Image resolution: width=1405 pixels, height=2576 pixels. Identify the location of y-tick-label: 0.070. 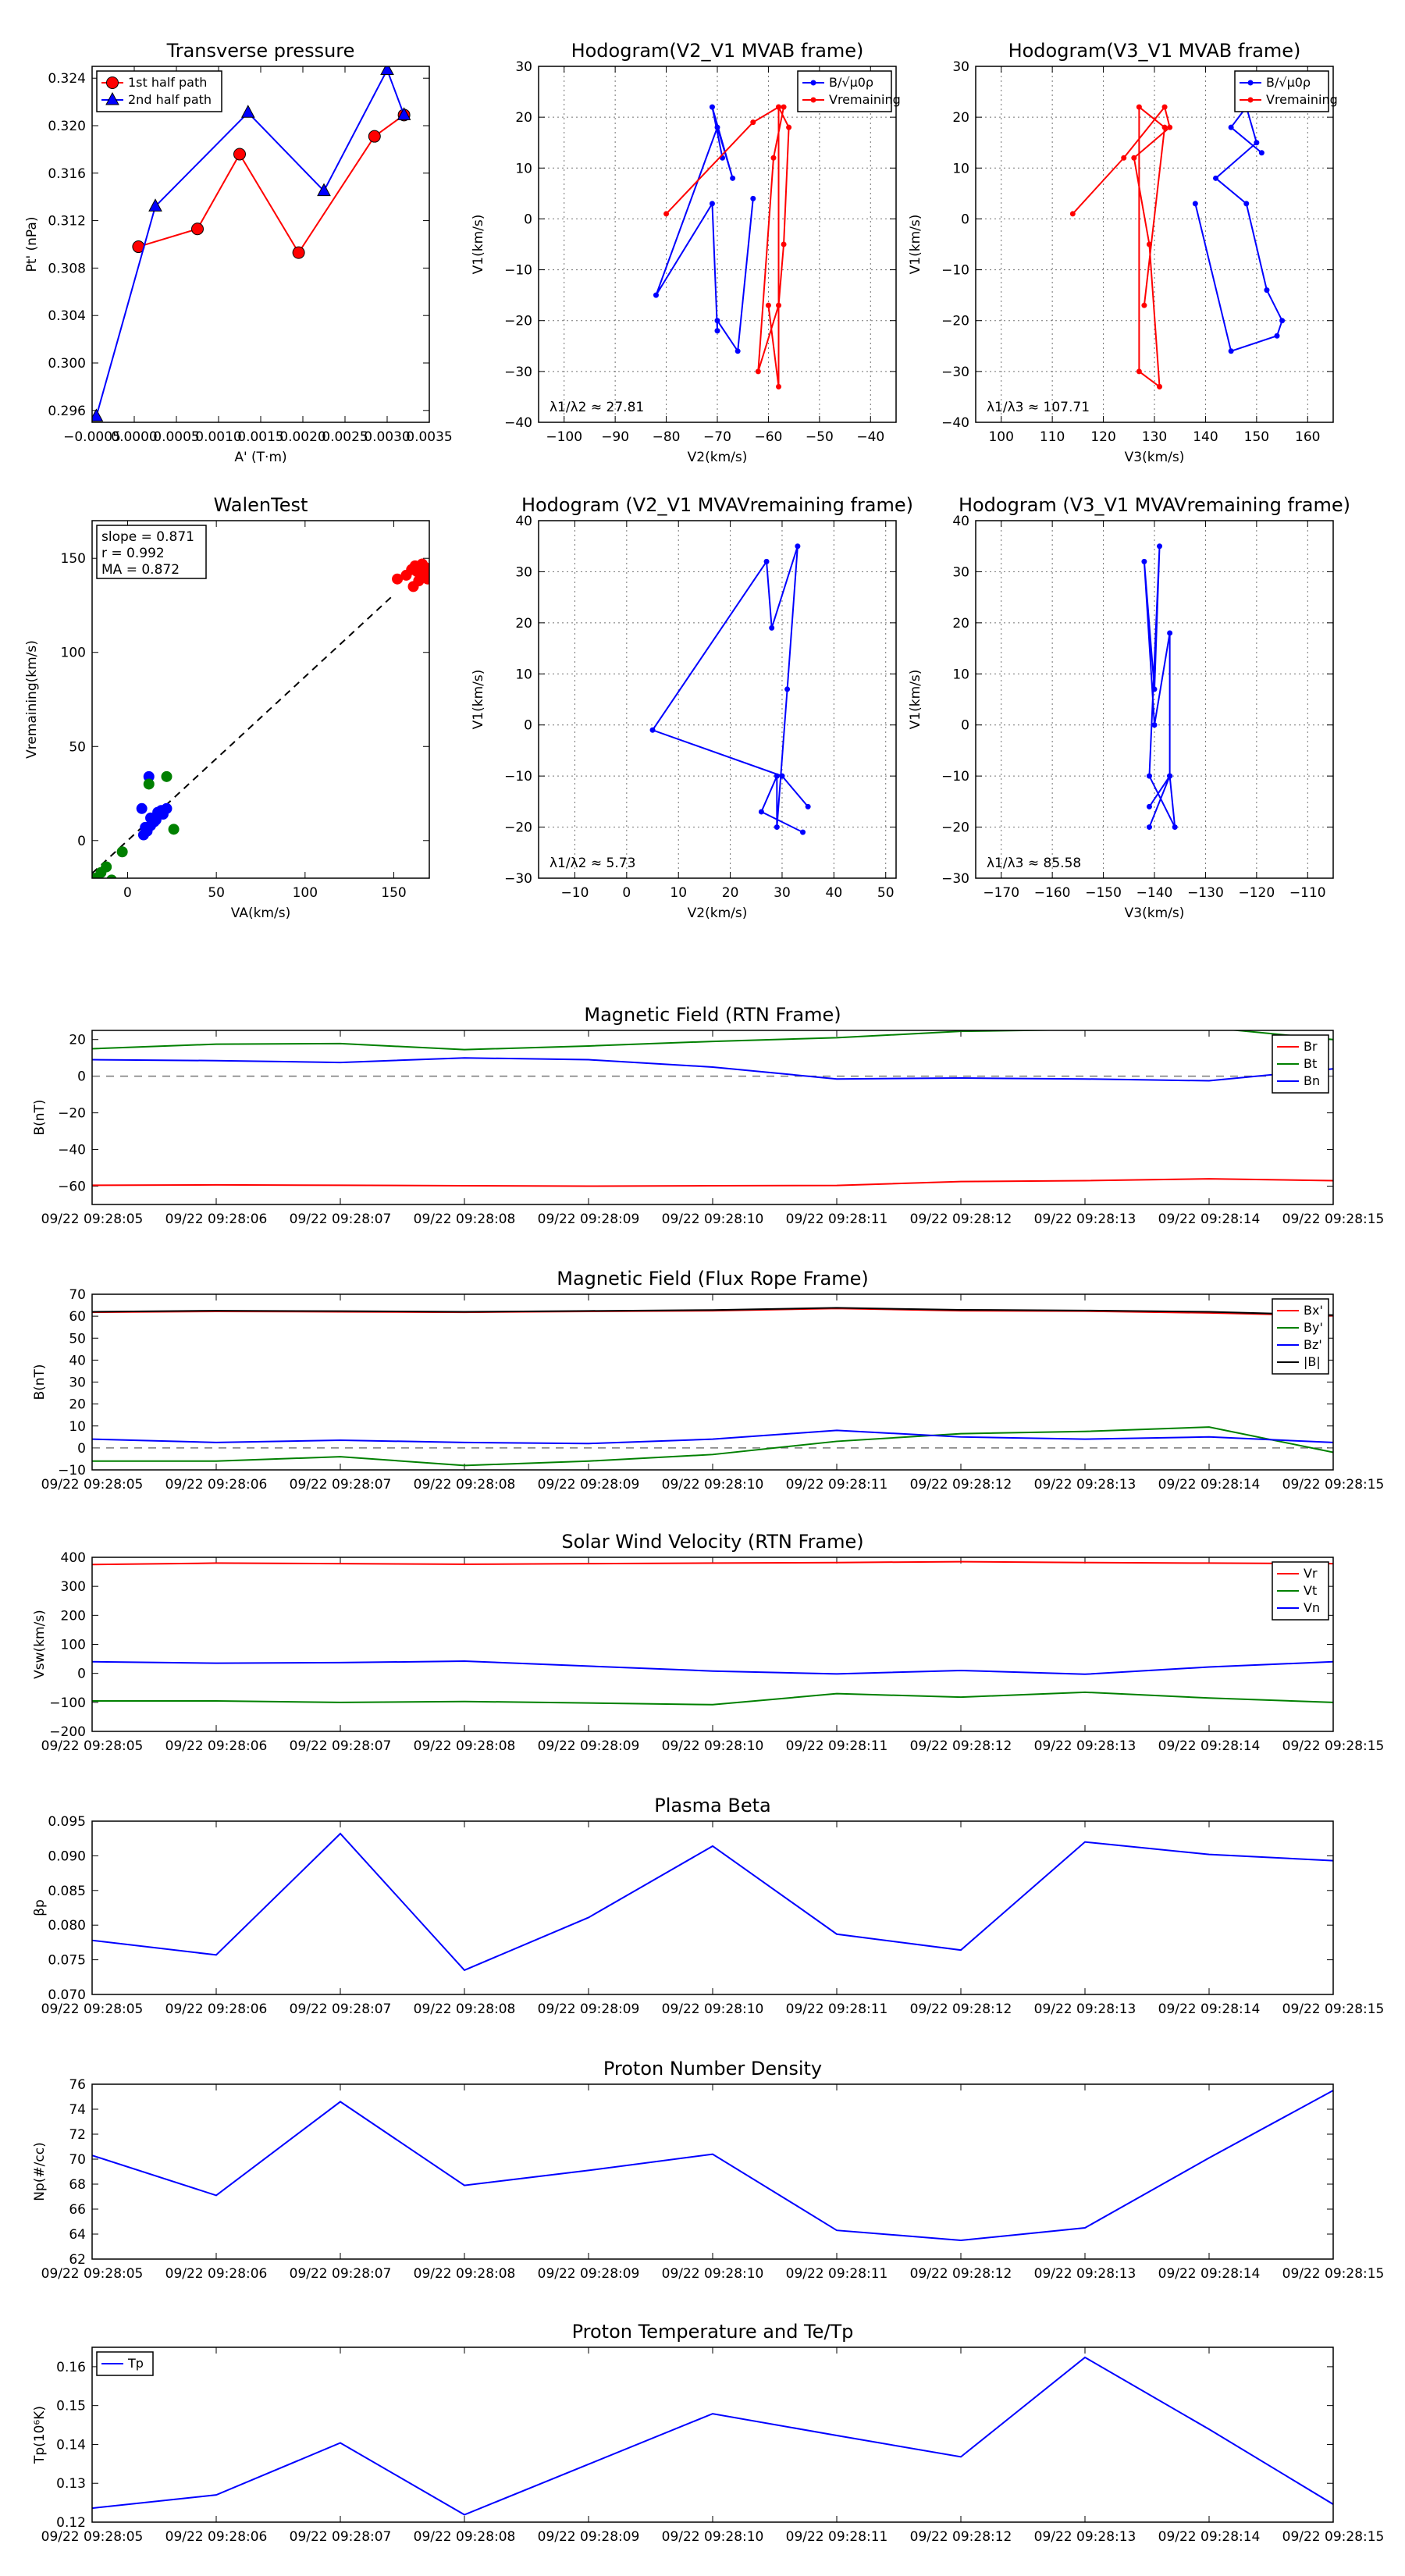
(67, 1995).